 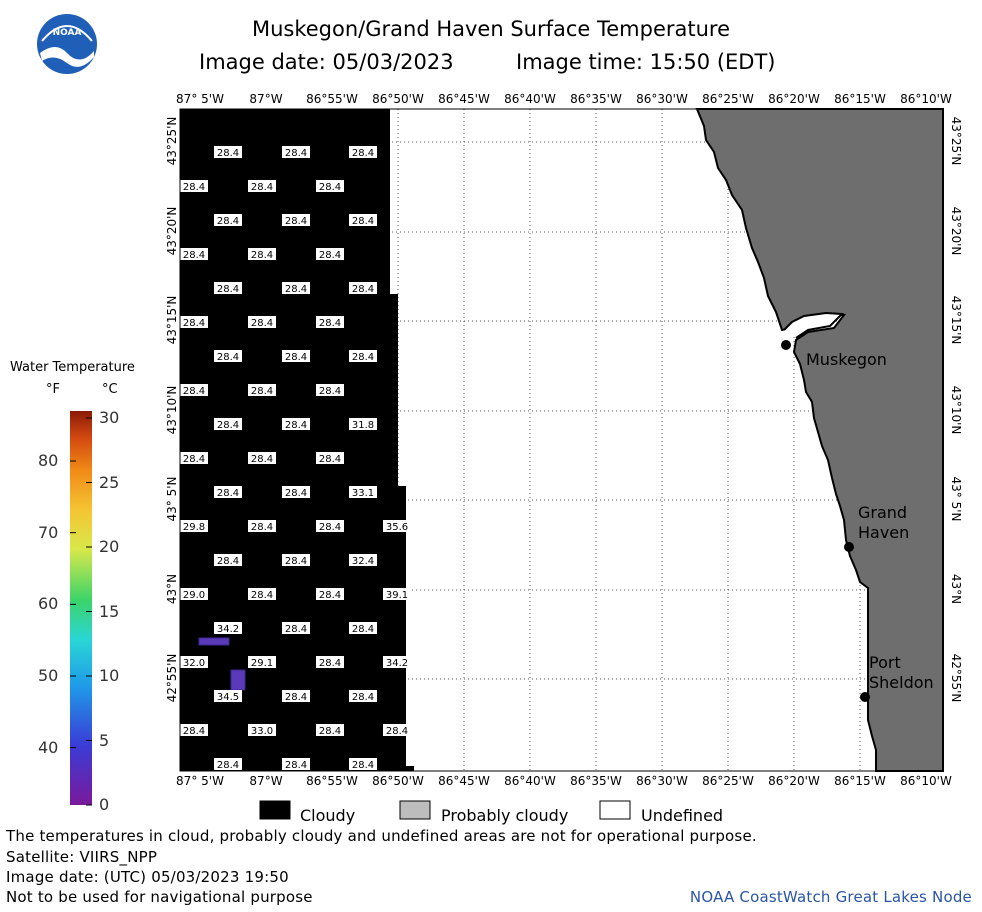 I want to click on temp-value: 35.6, so click(x=397, y=527).